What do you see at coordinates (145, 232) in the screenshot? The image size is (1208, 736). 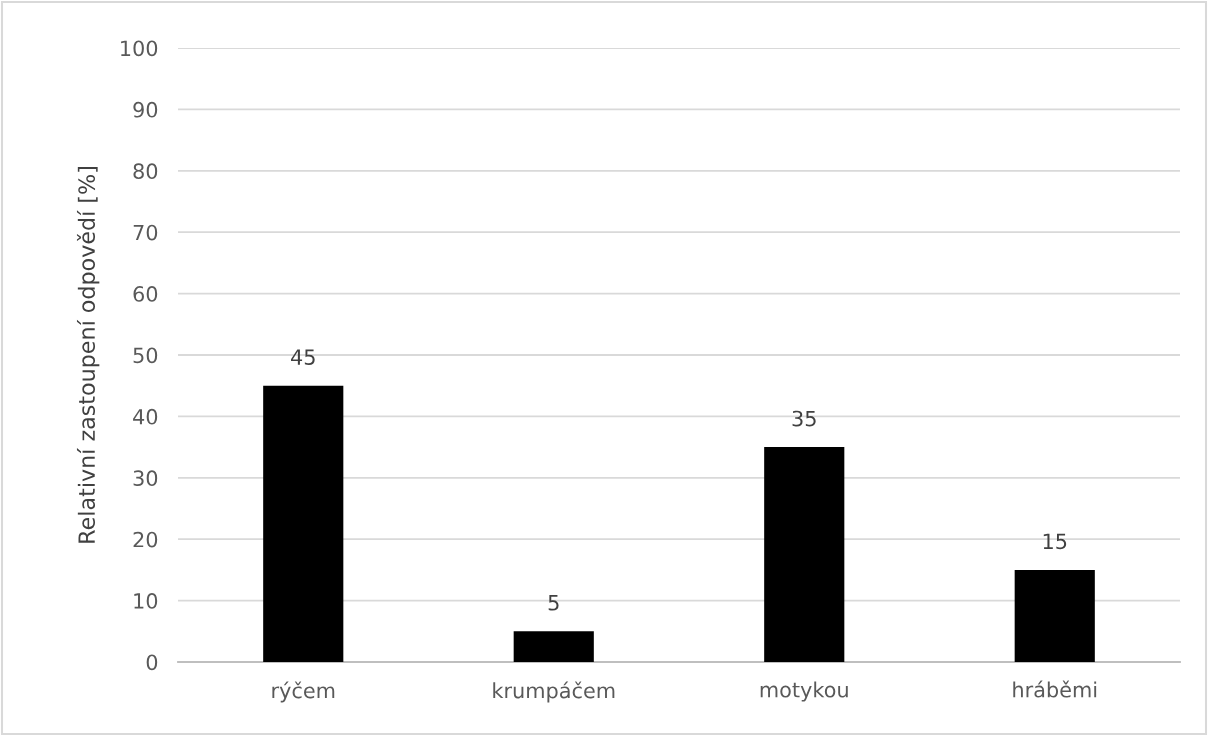 I see `y-tick-label: 70` at bounding box center [145, 232].